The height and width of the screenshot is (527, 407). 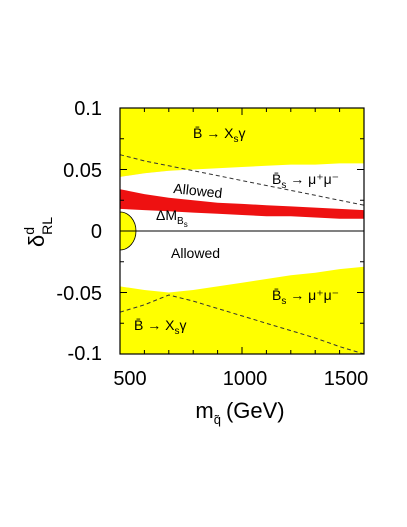 I want to click on label-bsgamma-bottom-sub: s, so click(x=176, y=331).